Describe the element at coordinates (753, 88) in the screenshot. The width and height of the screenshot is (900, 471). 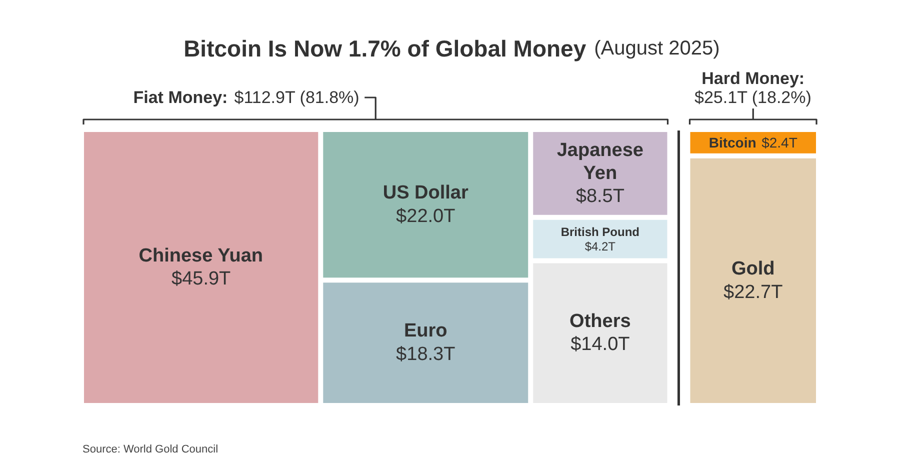
I see `series-label: Hard Money: $25.1T (18.2%)` at that location.